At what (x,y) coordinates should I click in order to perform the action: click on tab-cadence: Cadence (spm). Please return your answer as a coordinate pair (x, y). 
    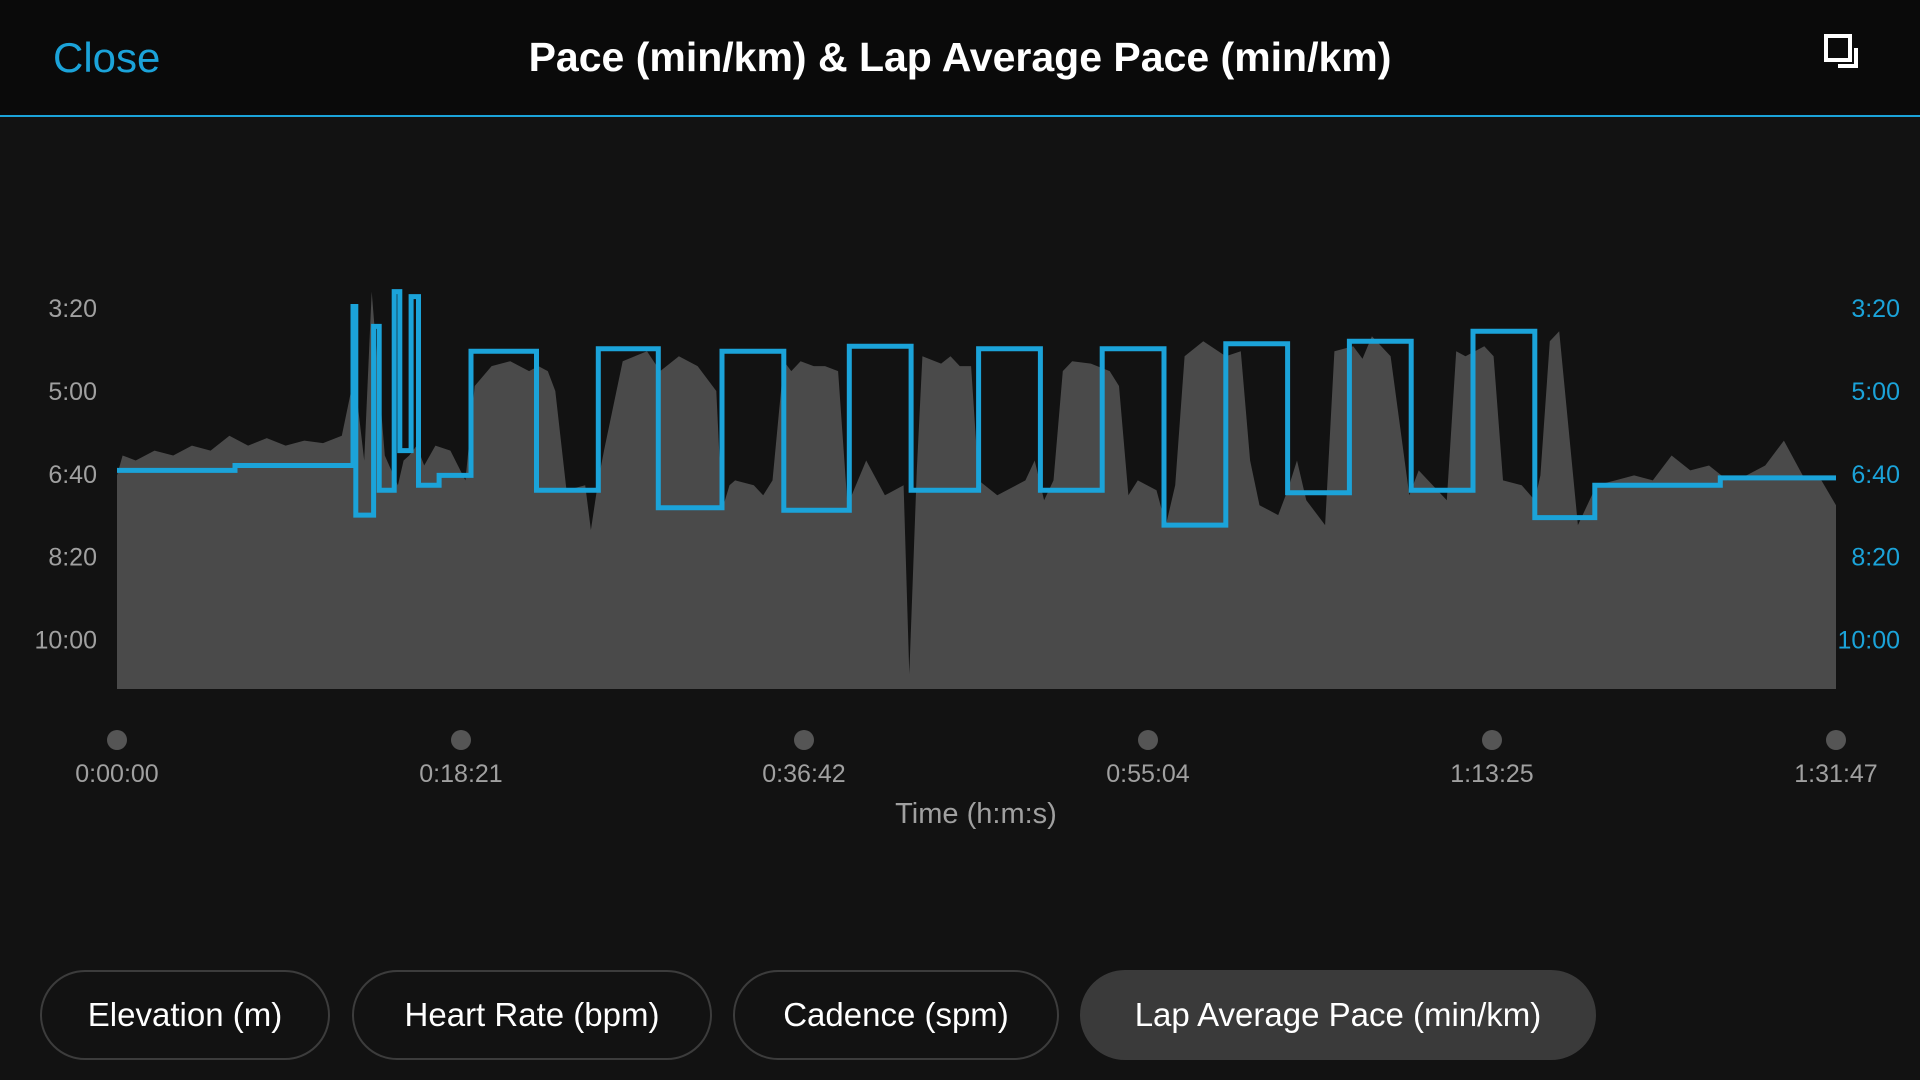
    Looking at the image, I should click on (896, 1015).